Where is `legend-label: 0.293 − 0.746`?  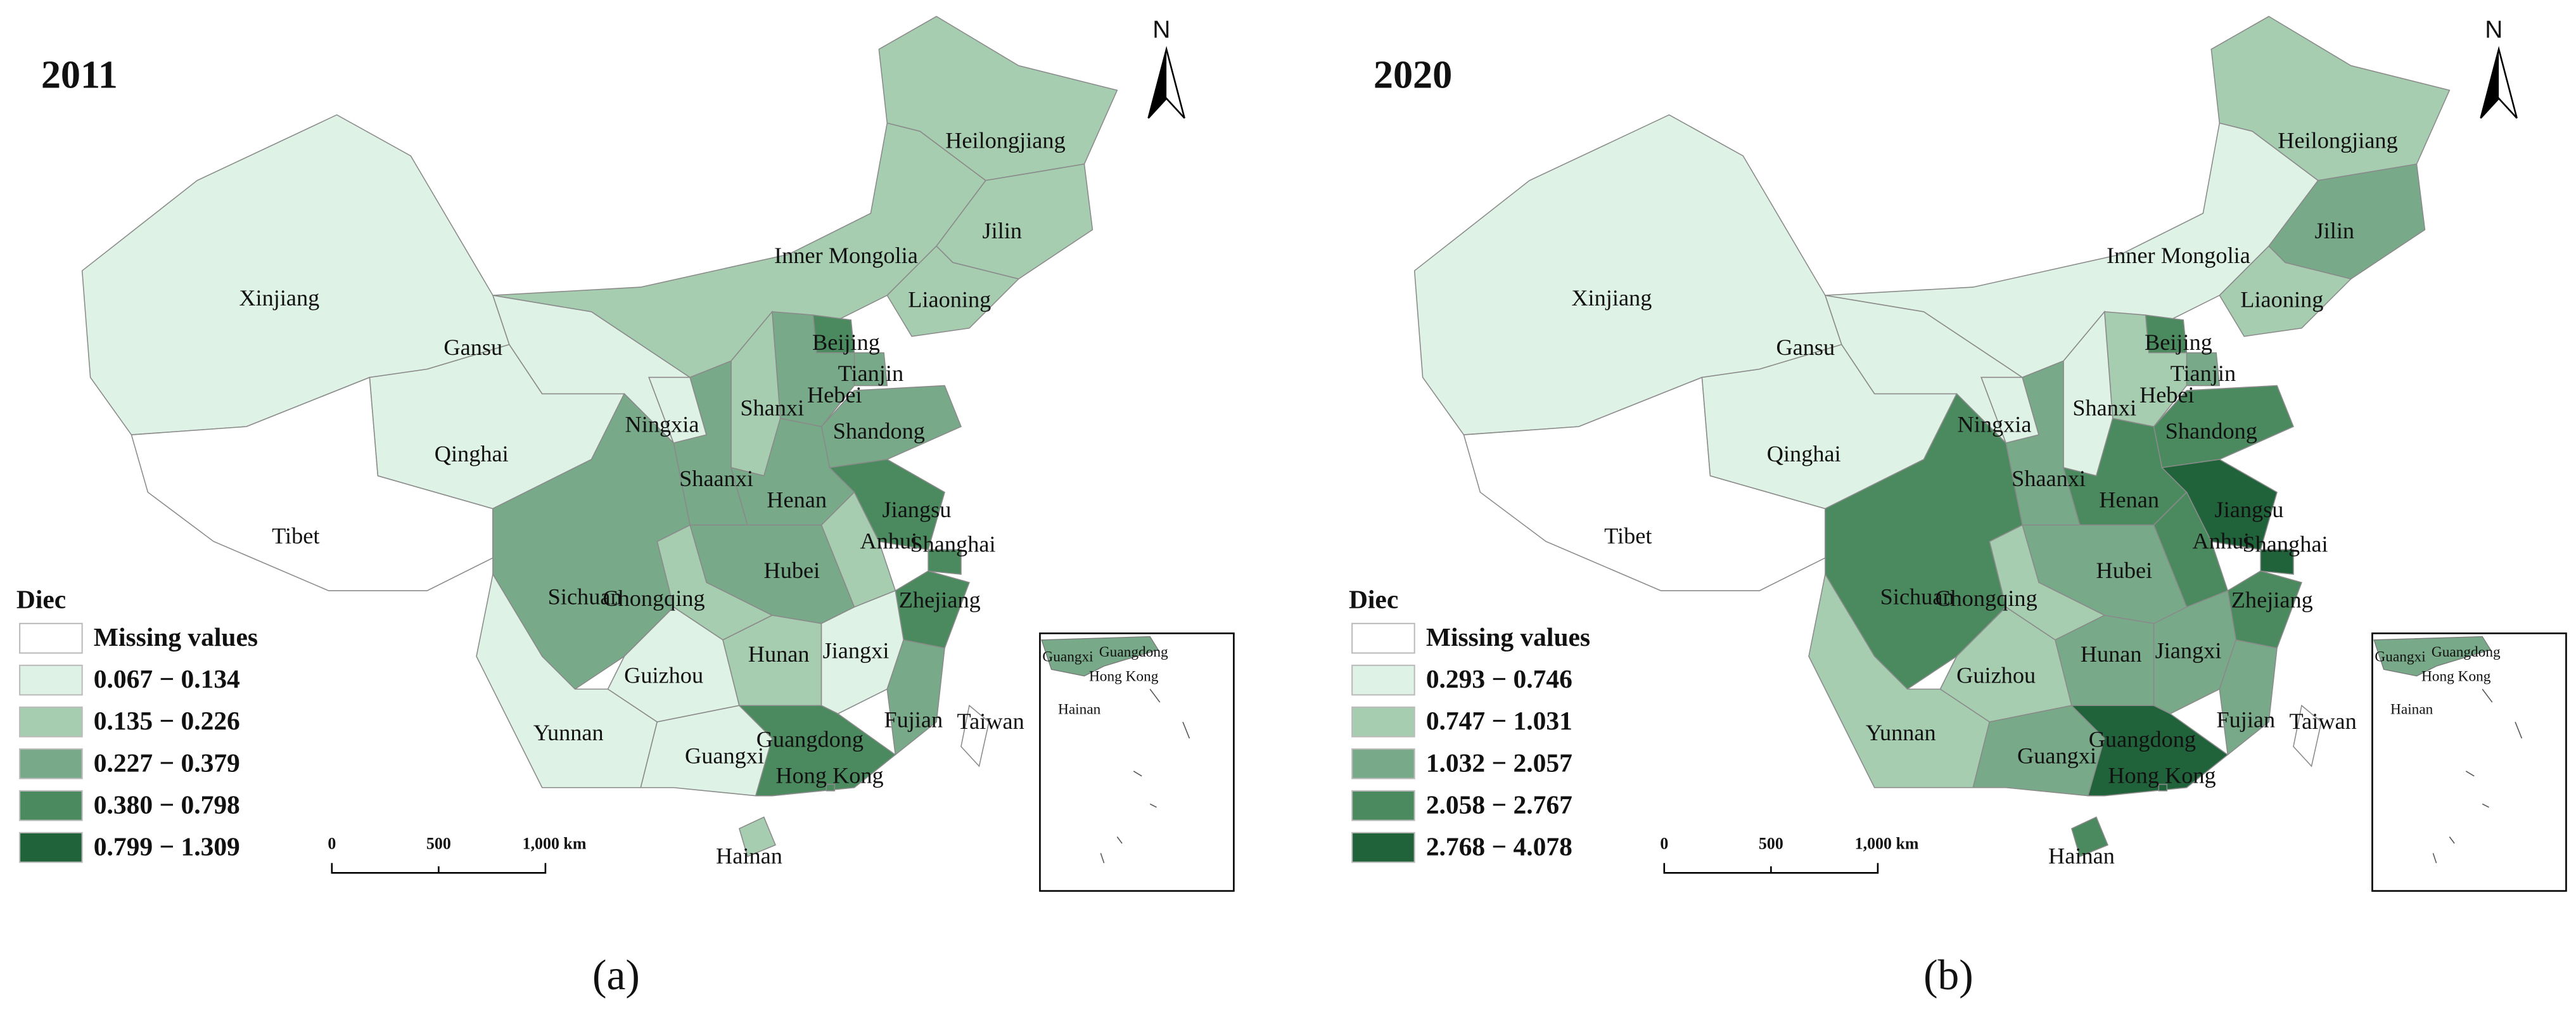 legend-label: 0.293 − 0.746 is located at coordinates (1499, 679).